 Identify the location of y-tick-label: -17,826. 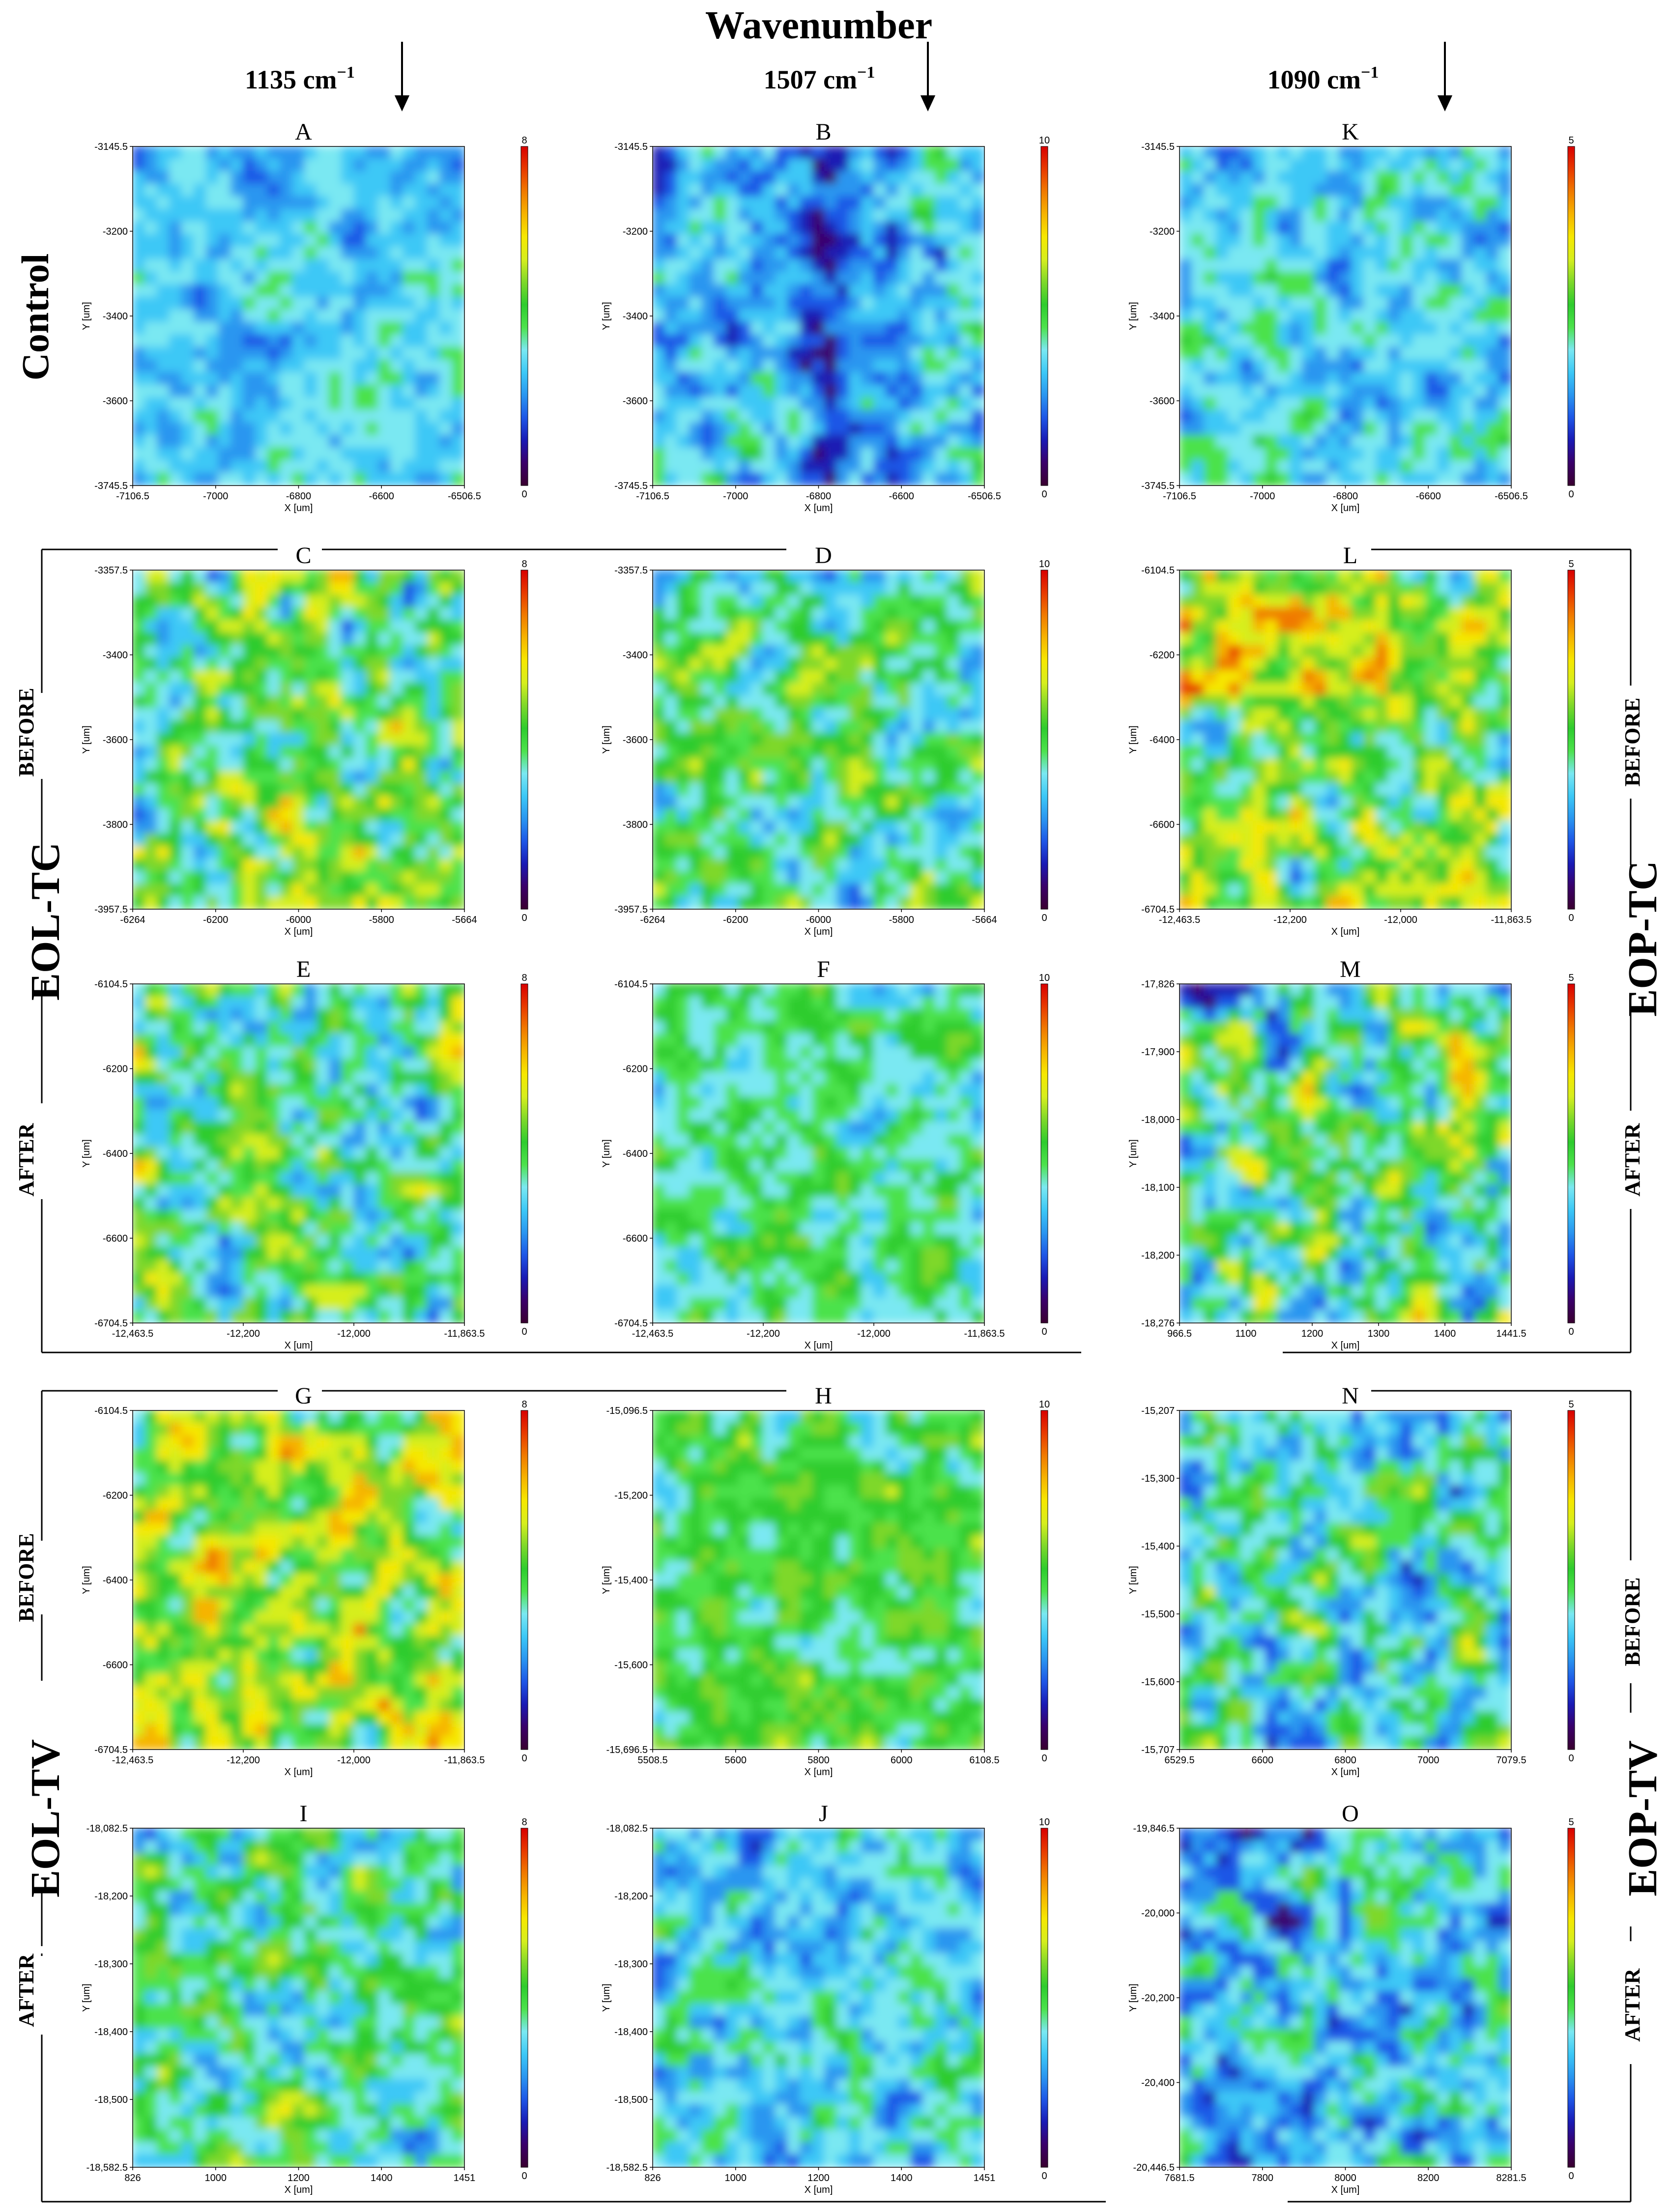
(1158, 985).